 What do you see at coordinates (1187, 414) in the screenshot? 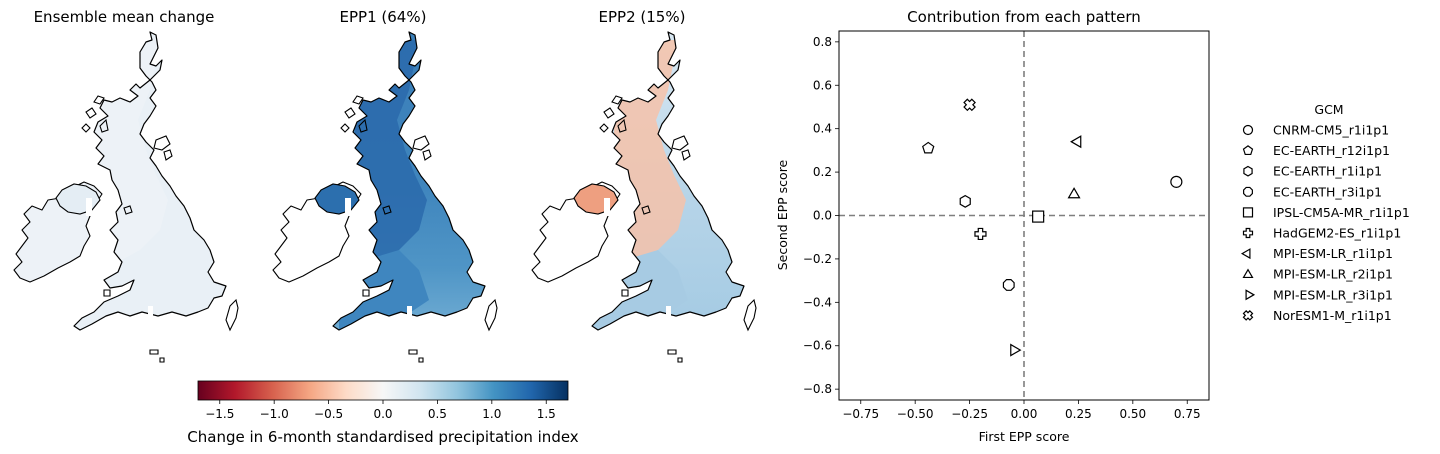
I see `x-tick-label: 0.75` at bounding box center [1187, 414].